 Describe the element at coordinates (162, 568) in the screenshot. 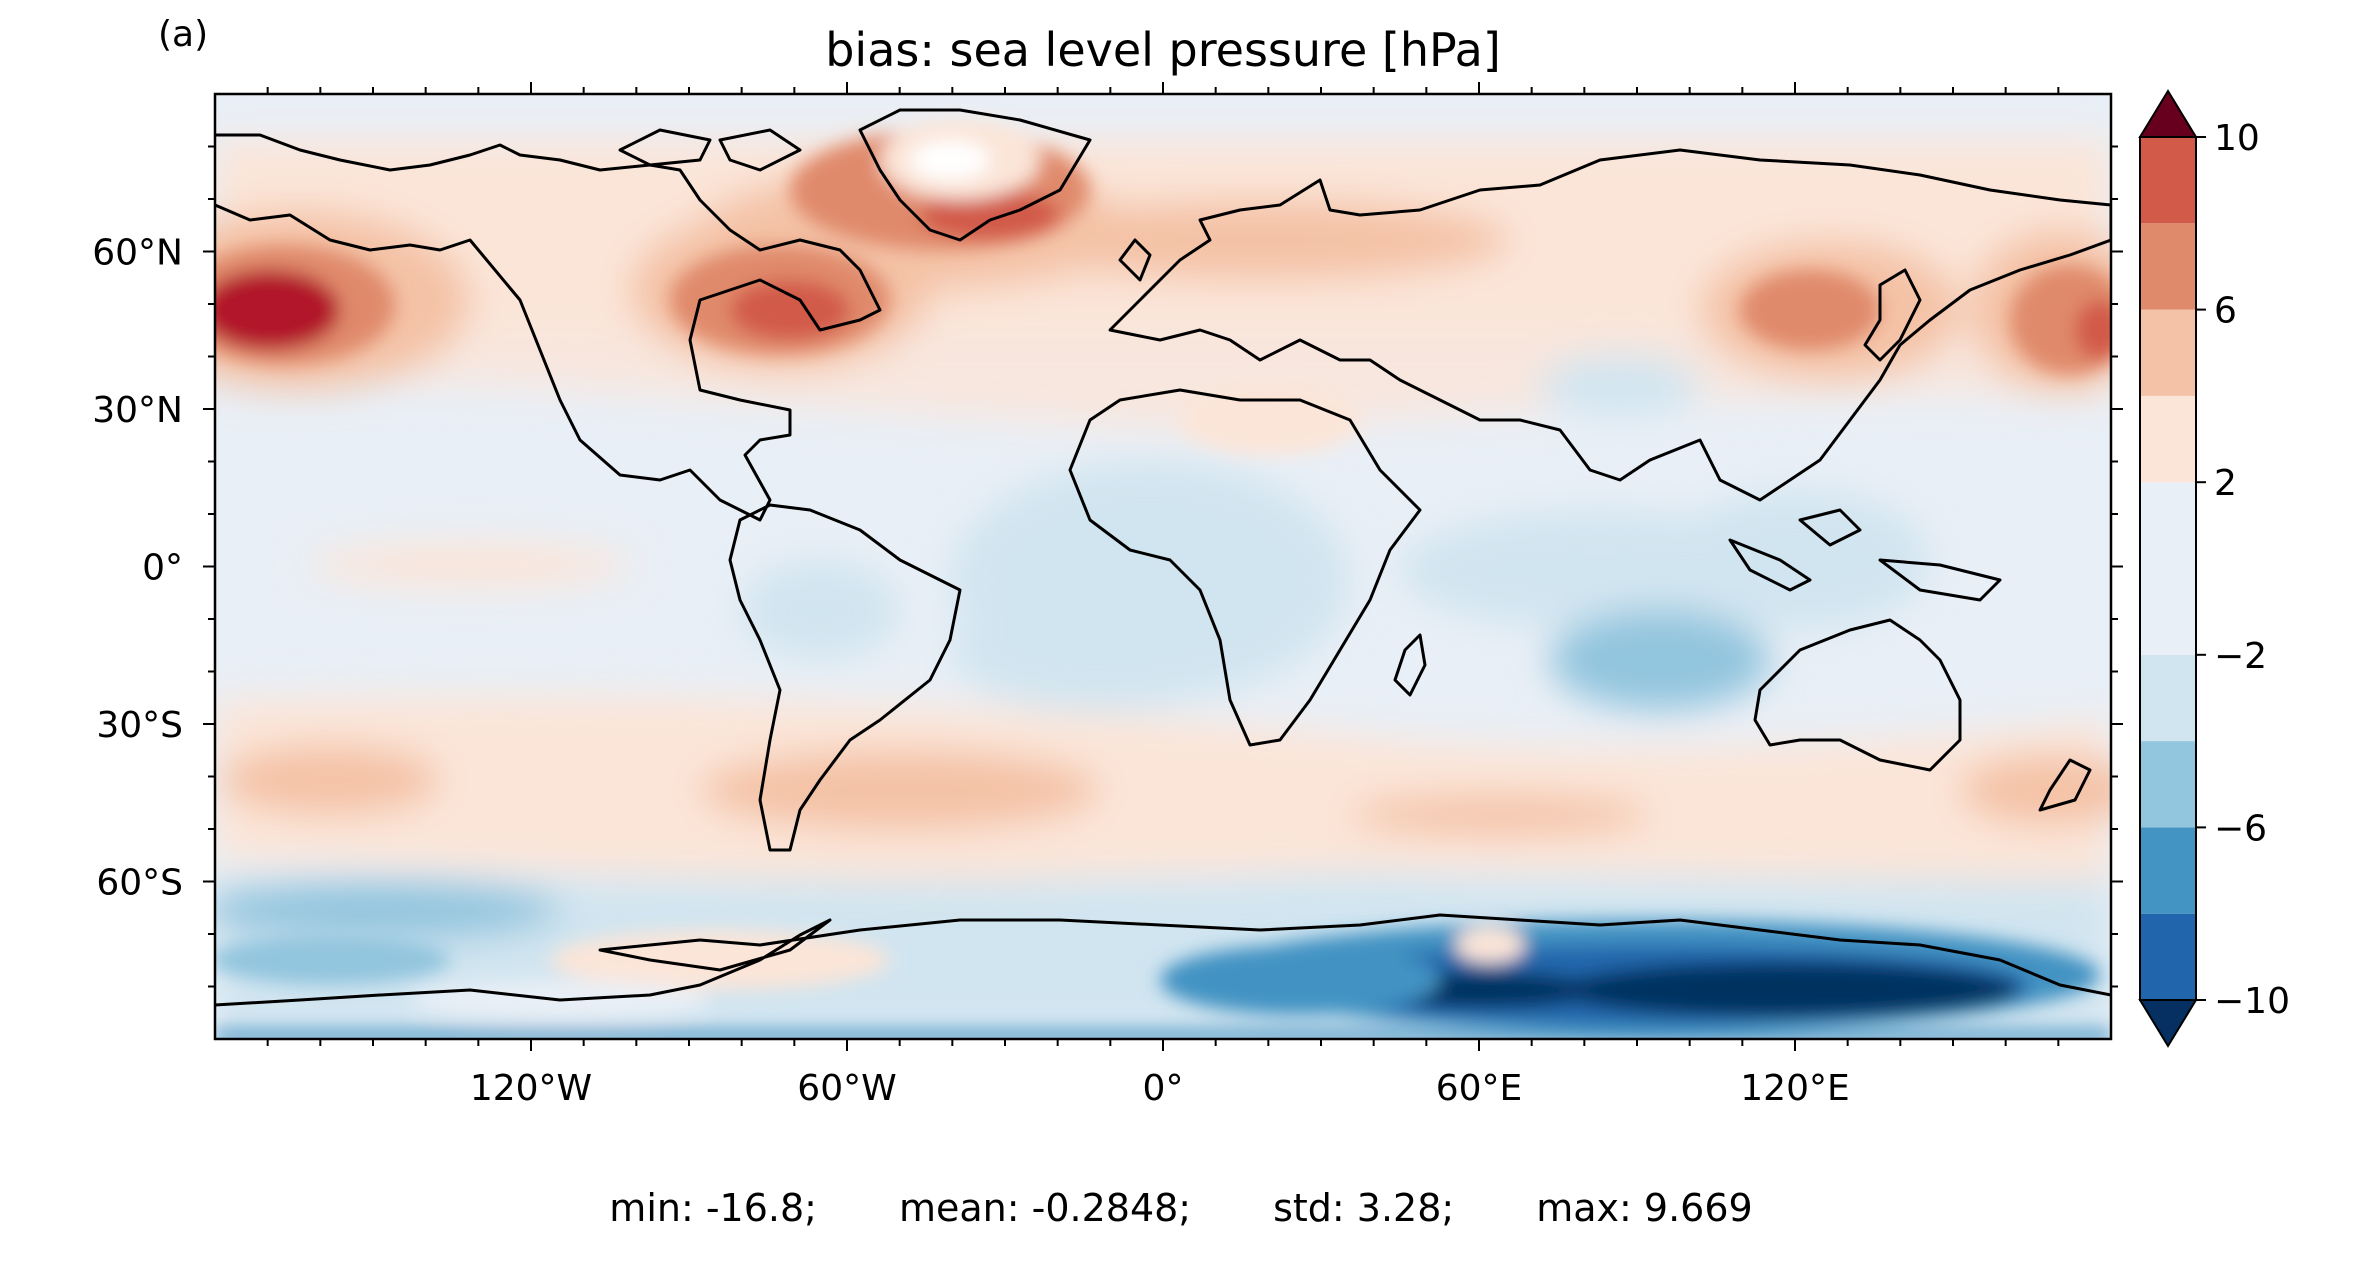

I see `y-tick-label: 0°` at that location.